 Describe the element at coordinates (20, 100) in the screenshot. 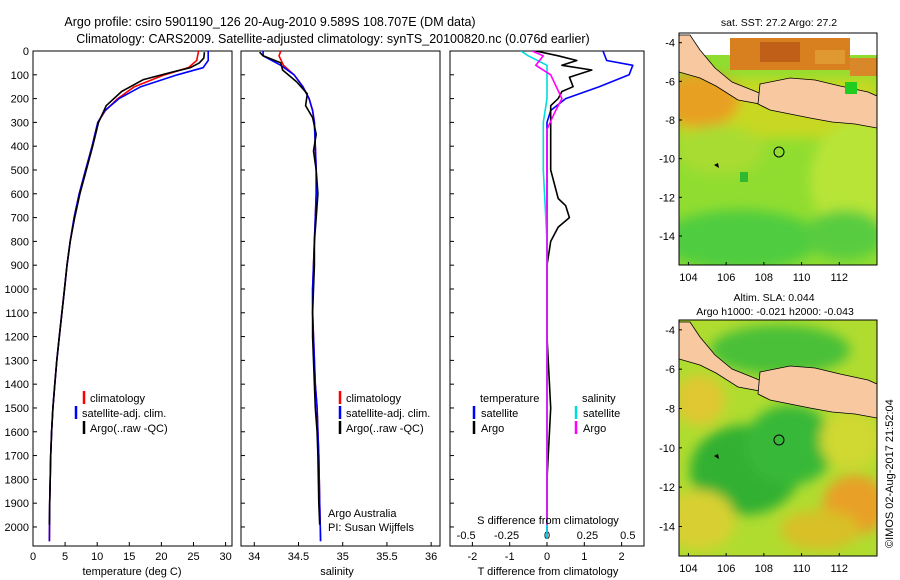

I see `depth-tick-label: 200` at that location.